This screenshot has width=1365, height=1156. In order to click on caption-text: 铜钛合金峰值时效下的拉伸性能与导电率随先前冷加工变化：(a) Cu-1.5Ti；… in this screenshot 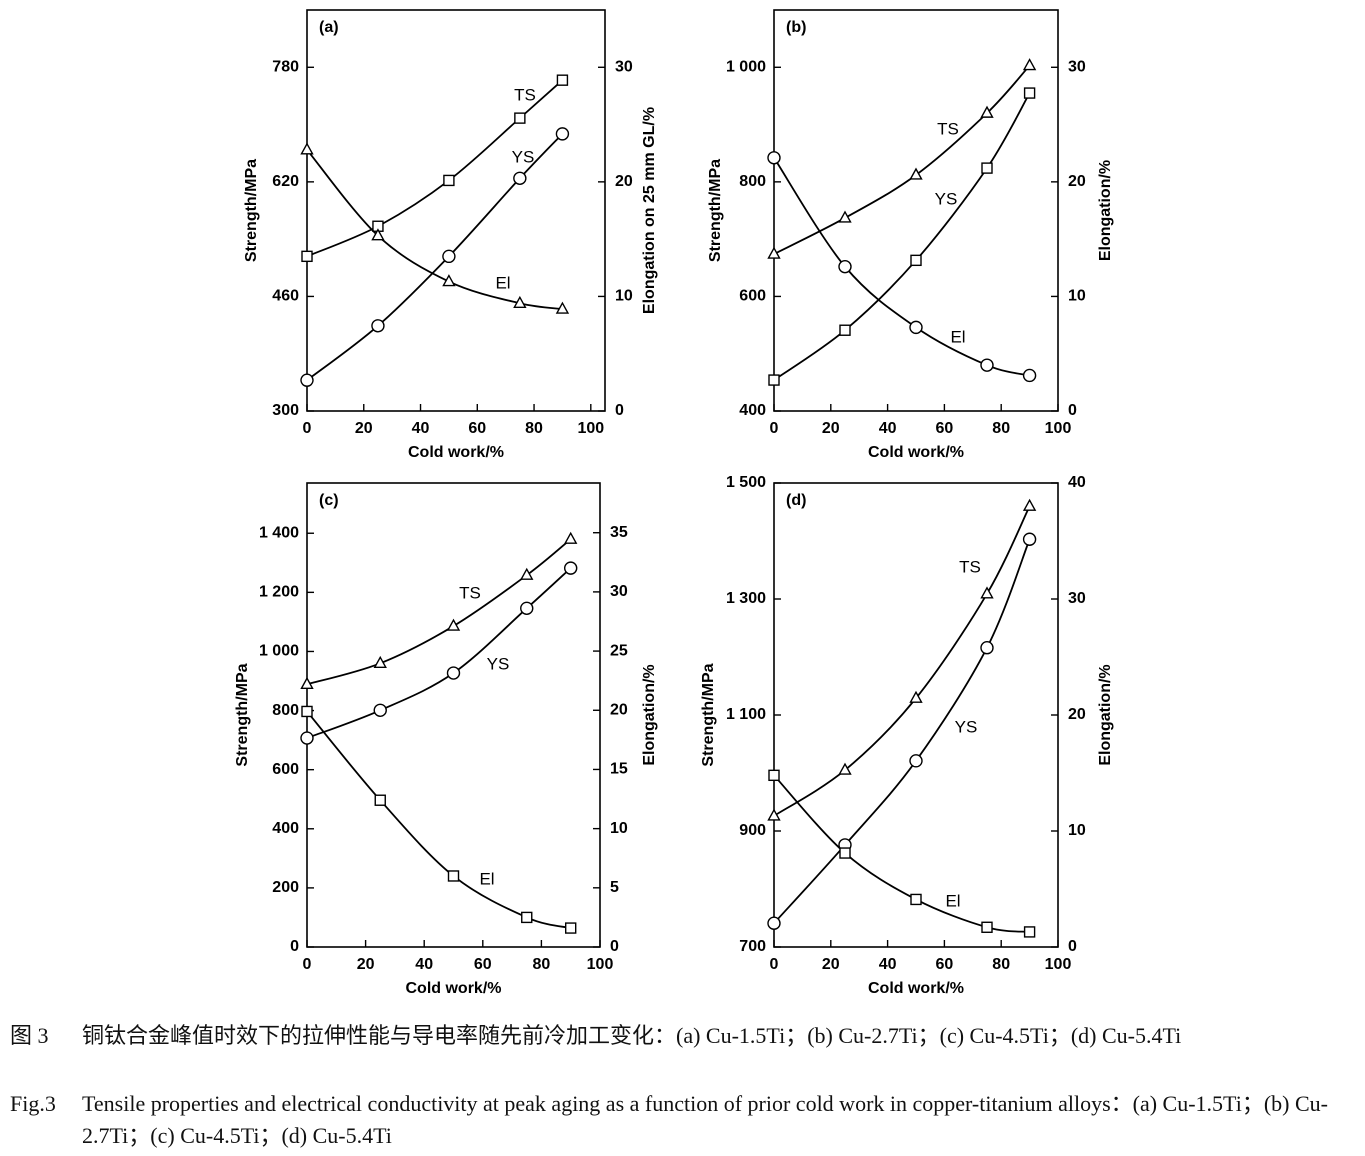, I will do `click(632, 1035)`.